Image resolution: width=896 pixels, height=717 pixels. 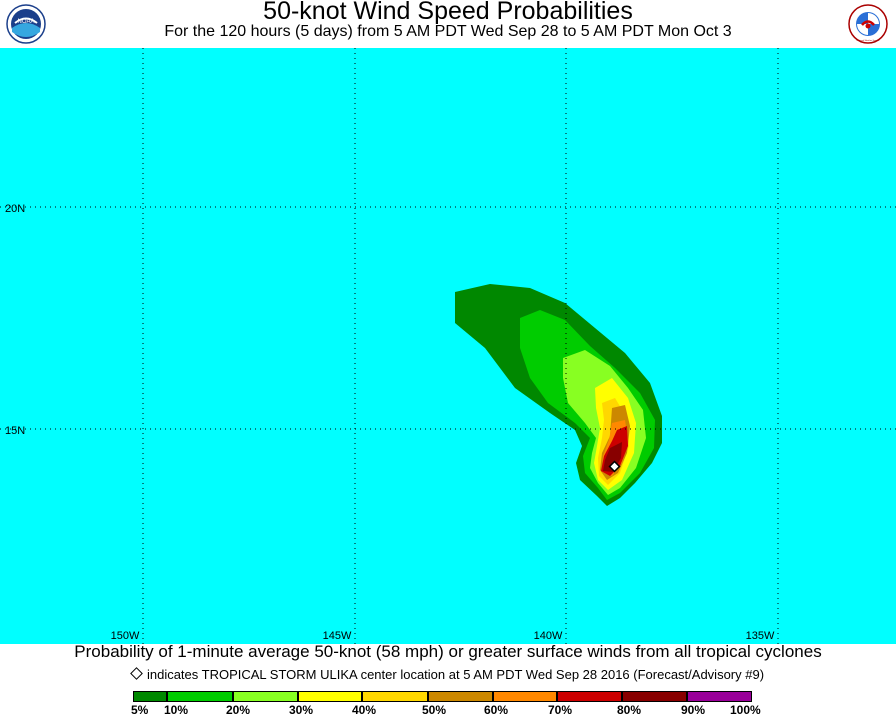 I want to click on svg-text: NOAA, so click(x=25, y=22).